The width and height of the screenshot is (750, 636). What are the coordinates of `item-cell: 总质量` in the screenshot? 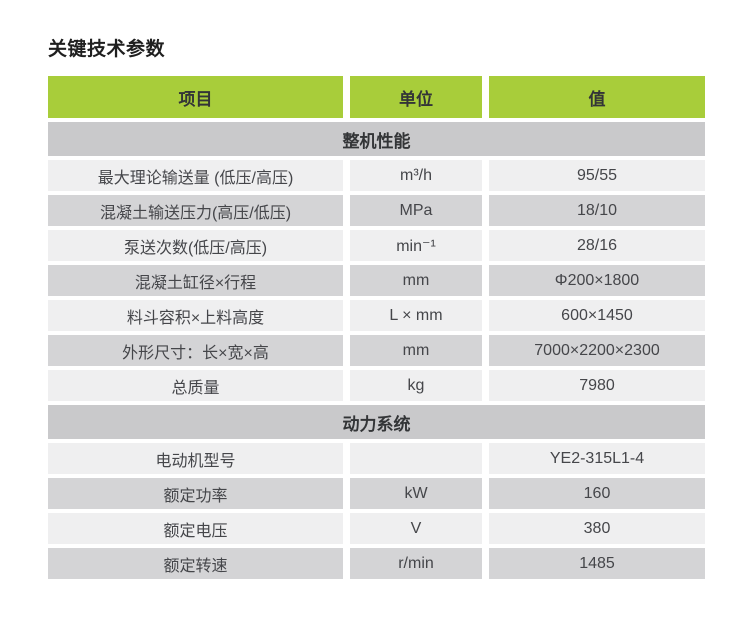 It's located at (195, 385).